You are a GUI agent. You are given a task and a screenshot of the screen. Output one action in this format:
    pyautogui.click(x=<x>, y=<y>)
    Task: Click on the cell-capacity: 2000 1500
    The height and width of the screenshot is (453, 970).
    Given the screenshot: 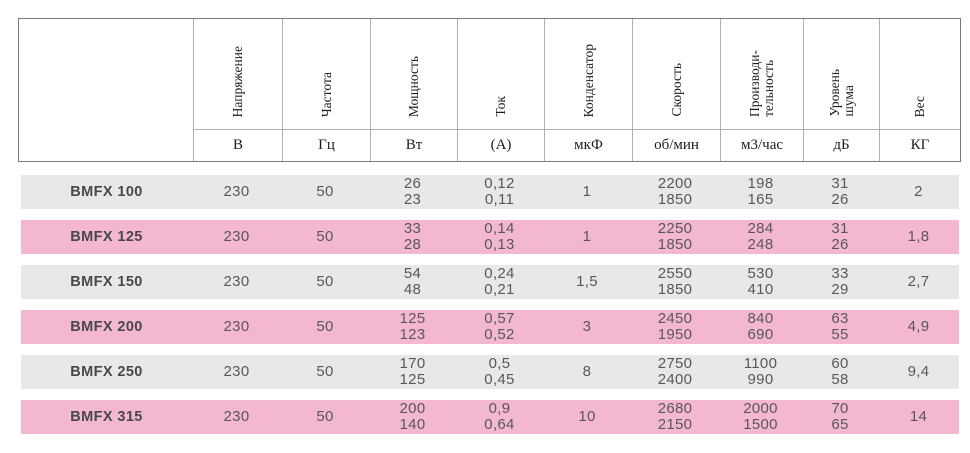 What is the action you would take?
    pyautogui.click(x=760, y=416)
    